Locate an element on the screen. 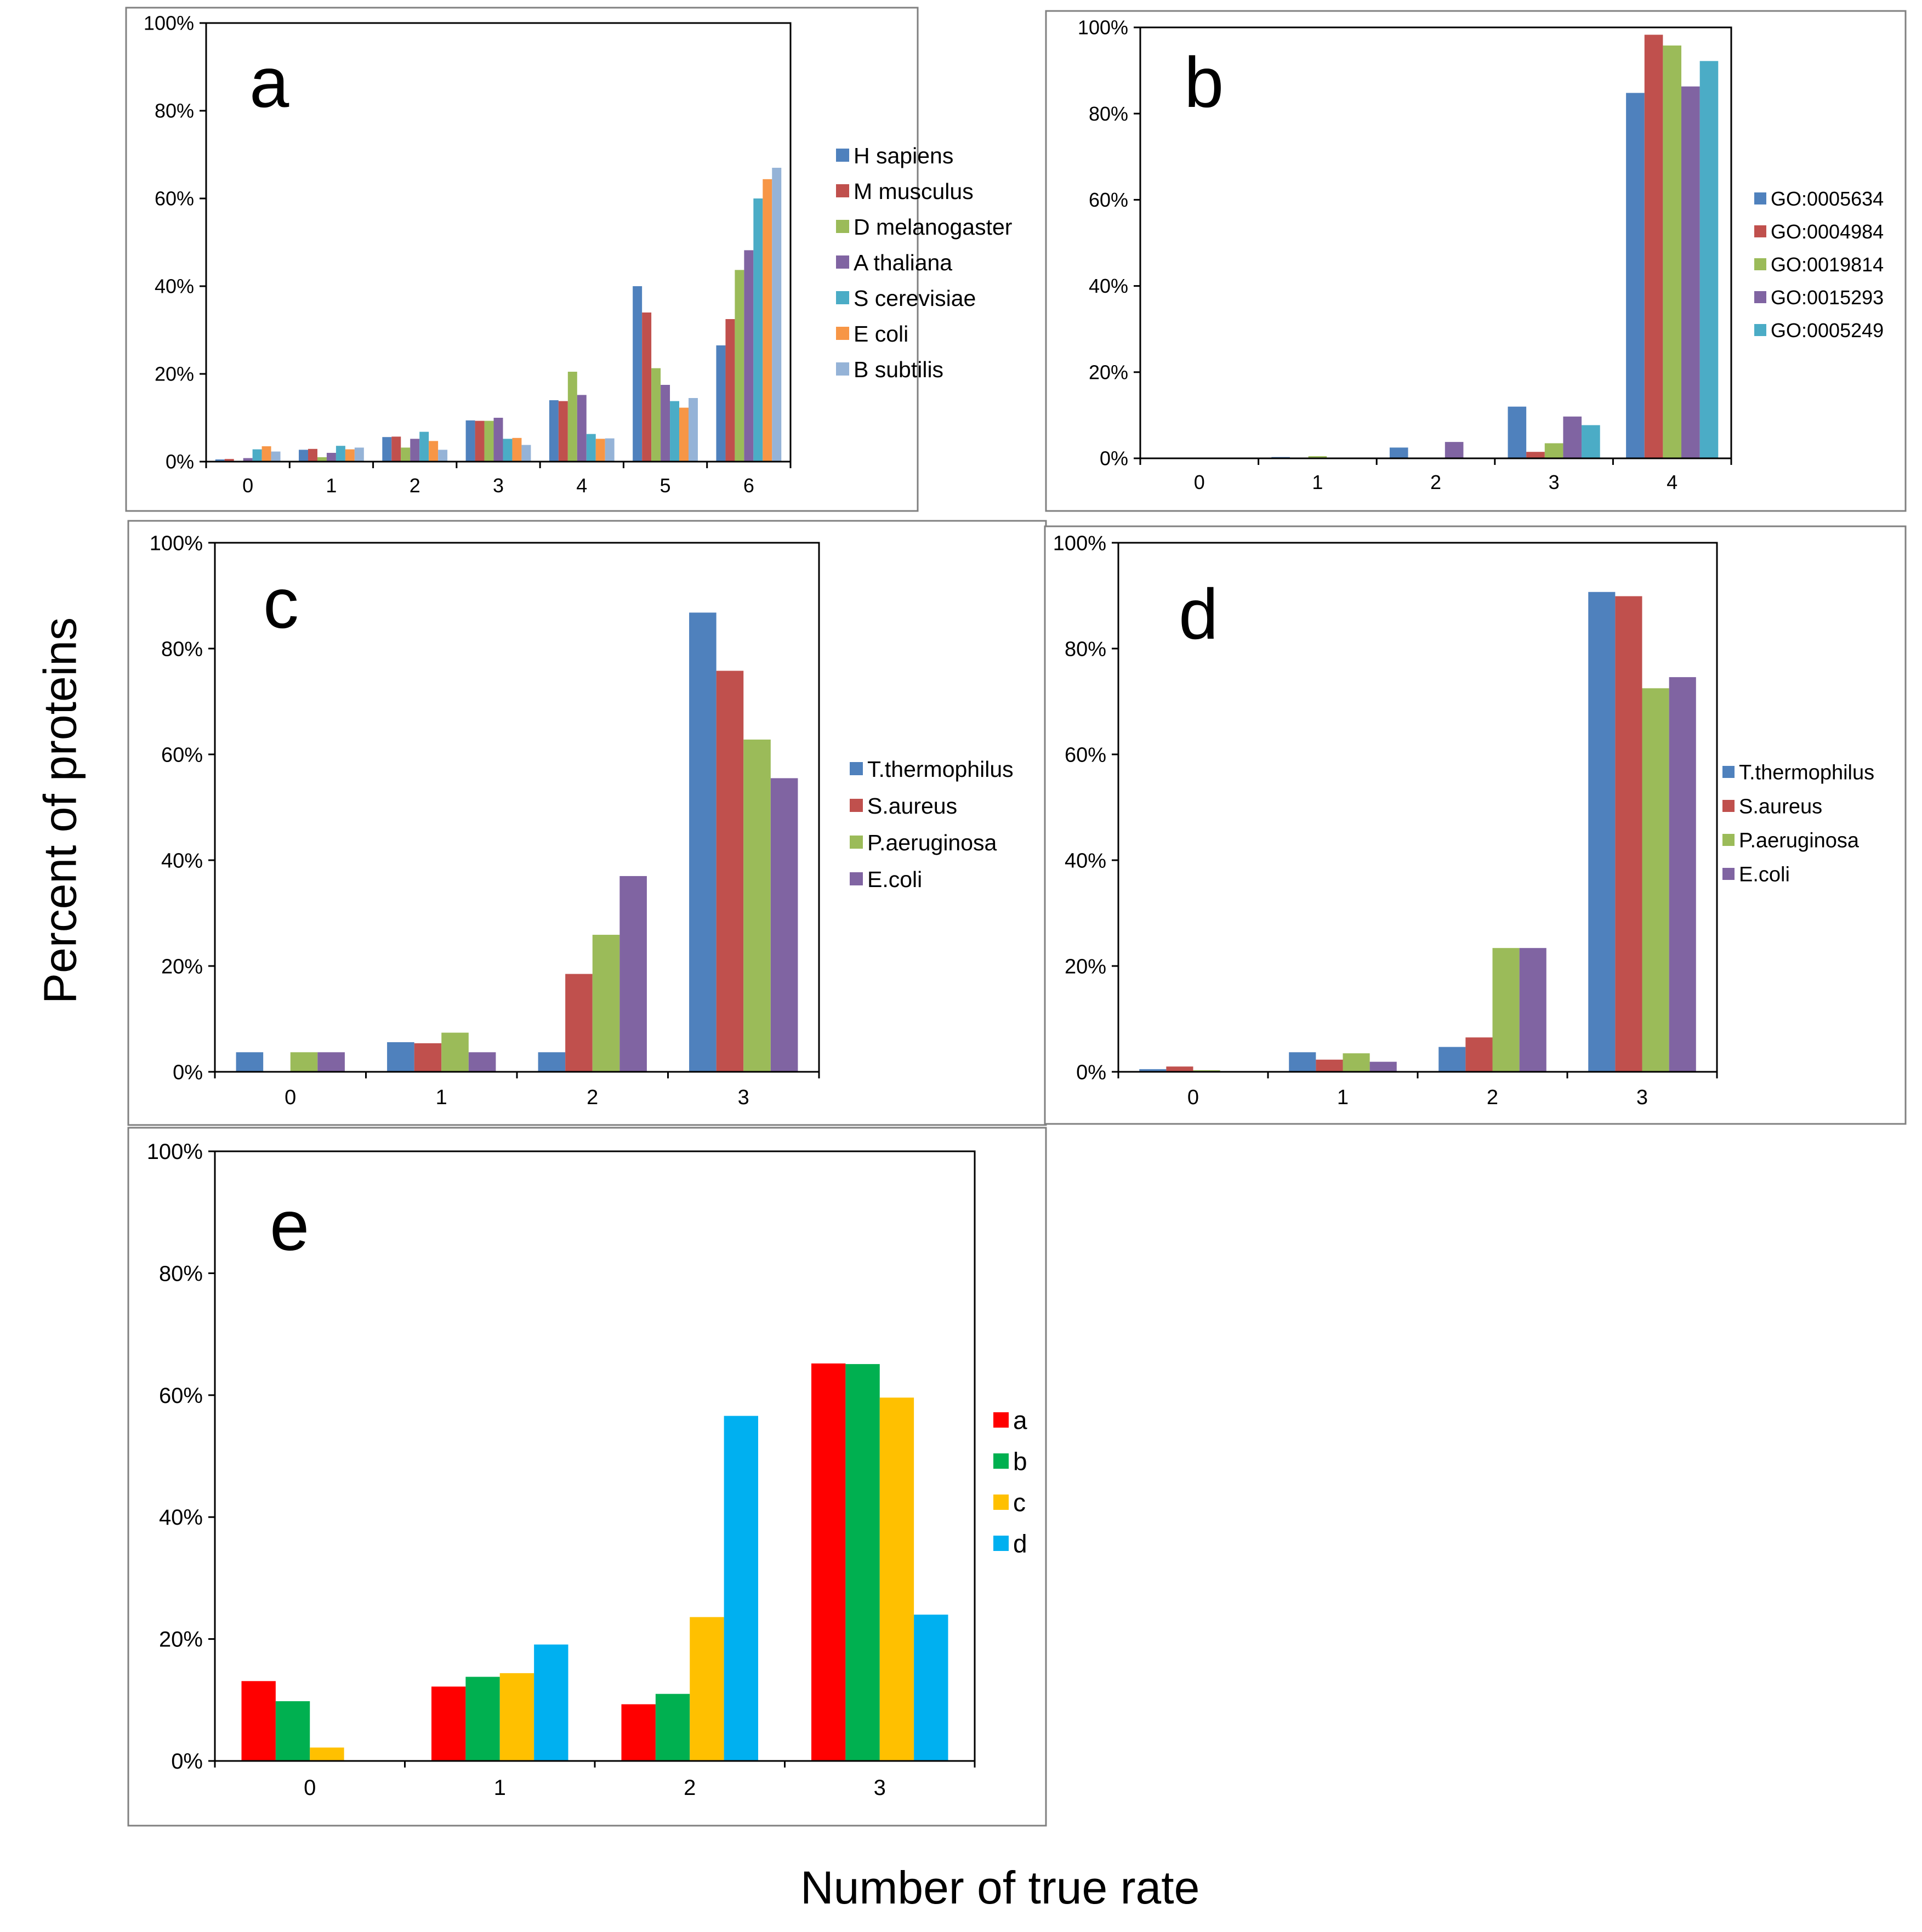  legend: T.thermophilus S.aureus P.aeruginosa E.coli is located at coordinates (1798, 824).